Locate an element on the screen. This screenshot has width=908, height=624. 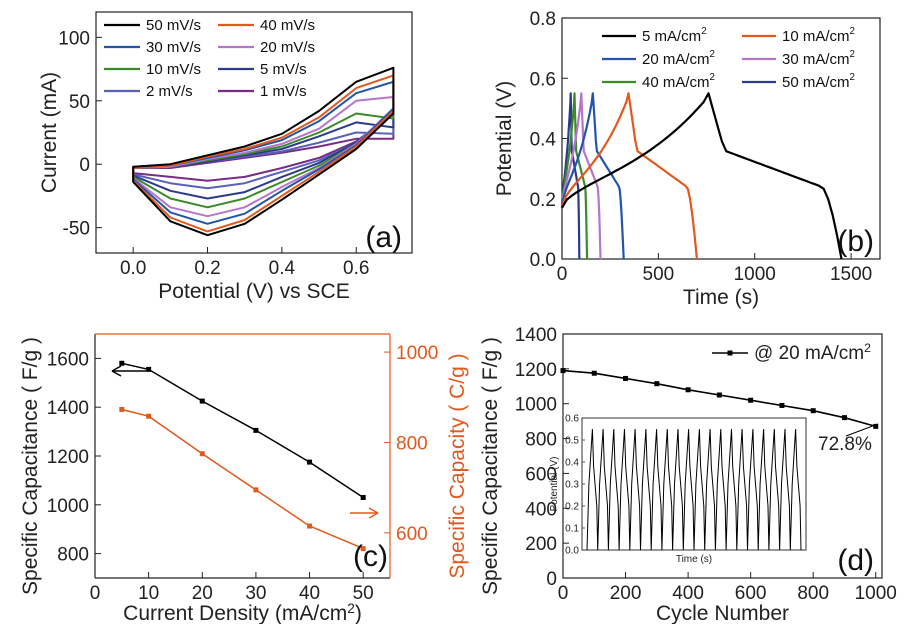
panel-a-ytick-label: 0 is located at coordinates (84, 165).